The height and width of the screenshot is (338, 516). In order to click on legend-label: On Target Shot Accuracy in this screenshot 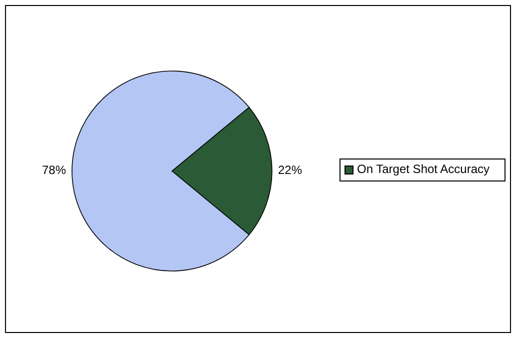, I will do `click(423, 169)`.